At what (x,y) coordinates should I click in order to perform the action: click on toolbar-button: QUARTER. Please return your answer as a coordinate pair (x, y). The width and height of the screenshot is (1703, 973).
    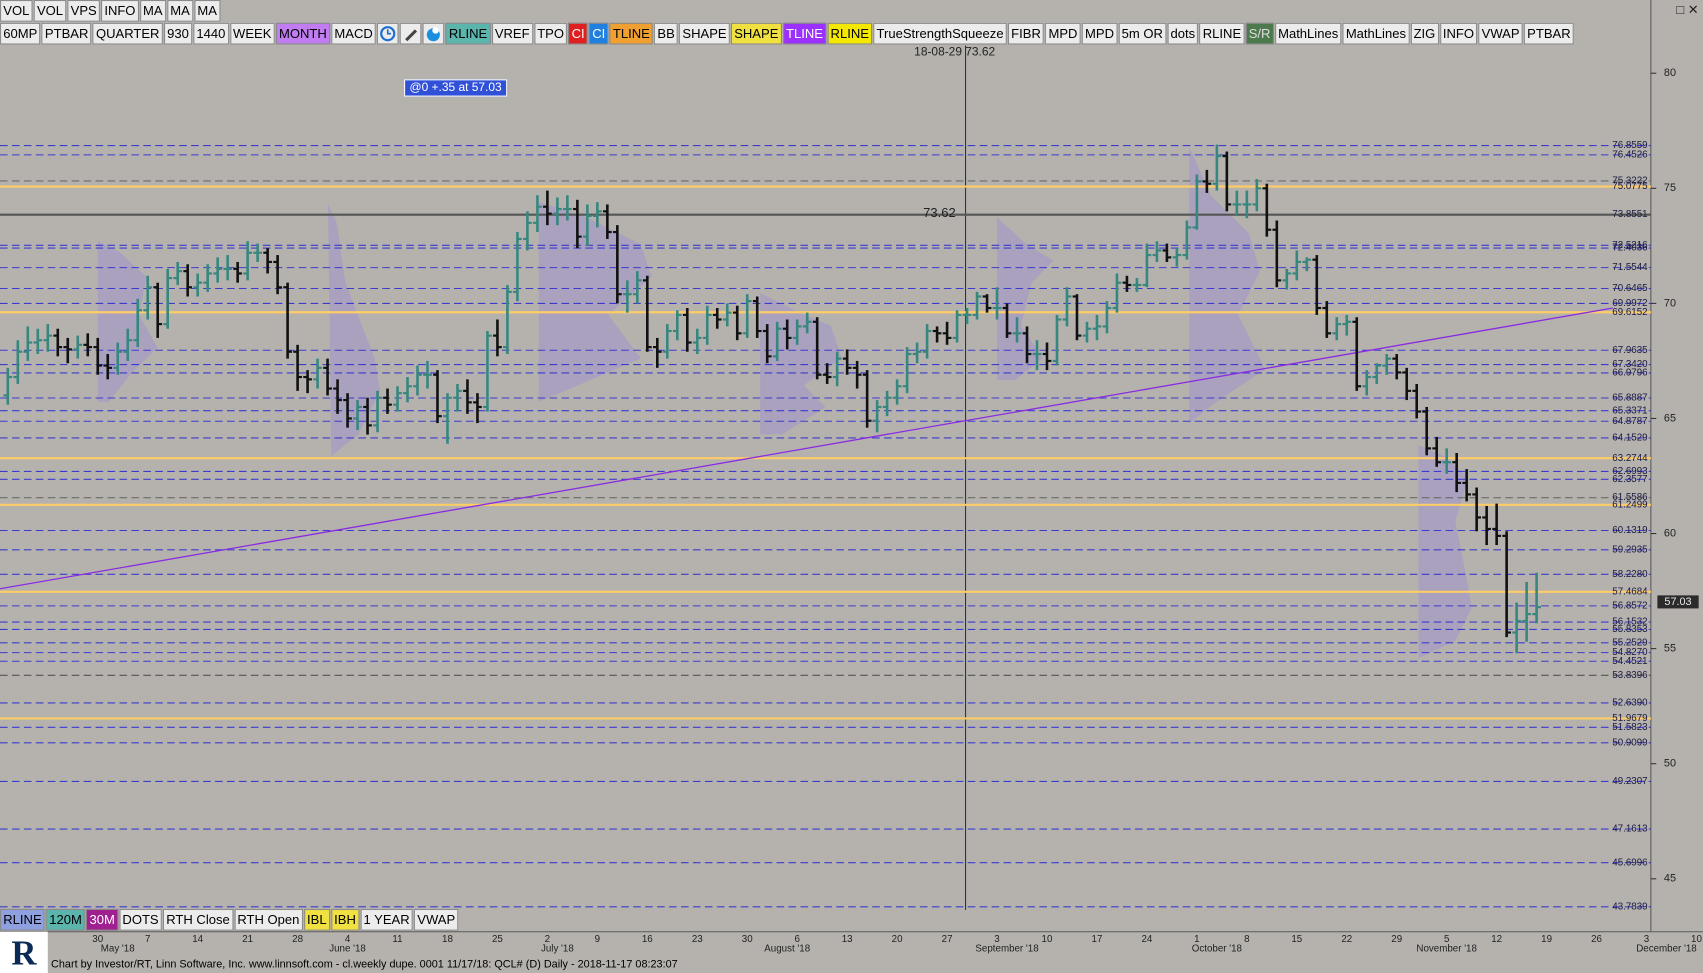
    Looking at the image, I should click on (127, 33).